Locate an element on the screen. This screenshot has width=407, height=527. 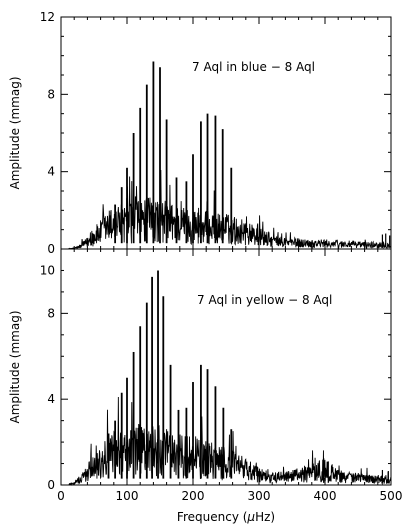
y-tick-label-bottom-0: 0 is located at coordinates (51, 485).